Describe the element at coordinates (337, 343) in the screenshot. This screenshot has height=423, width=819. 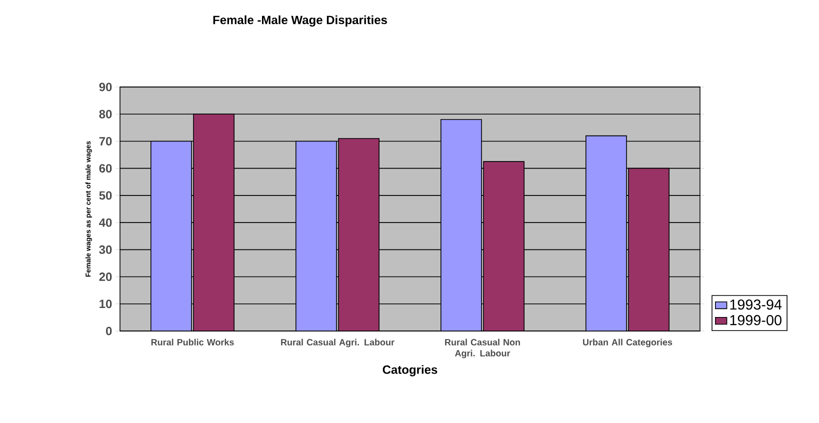
I see `x-tick-label: Rural Casual Agri. Labour` at that location.